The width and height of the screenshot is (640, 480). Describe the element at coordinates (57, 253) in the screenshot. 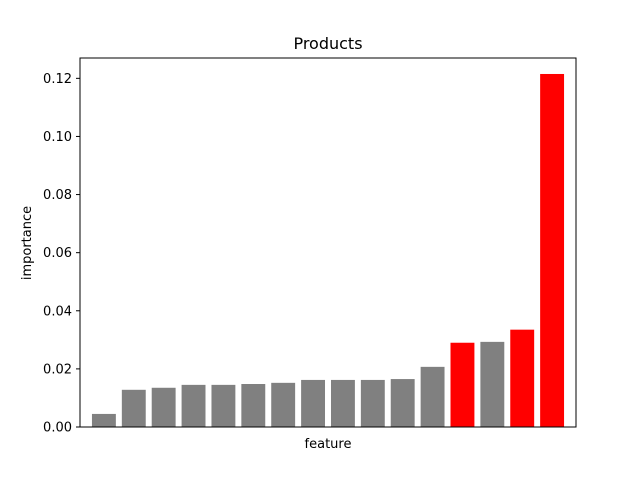

I see `y-tick-label: 0.06` at that location.